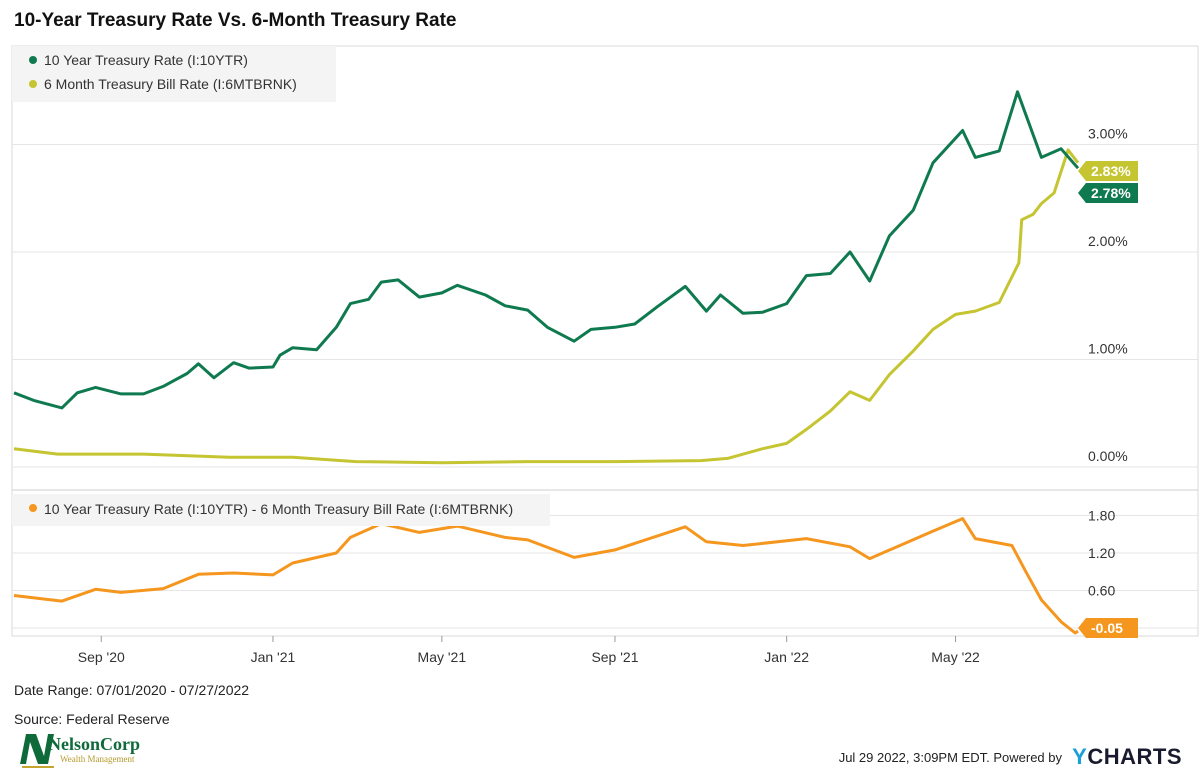 This screenshot has height=776, width=1200. I want to click on legend-entry: 6 Month Treasury Bill Rate (I:6MTBRNK), so click(170, 84).